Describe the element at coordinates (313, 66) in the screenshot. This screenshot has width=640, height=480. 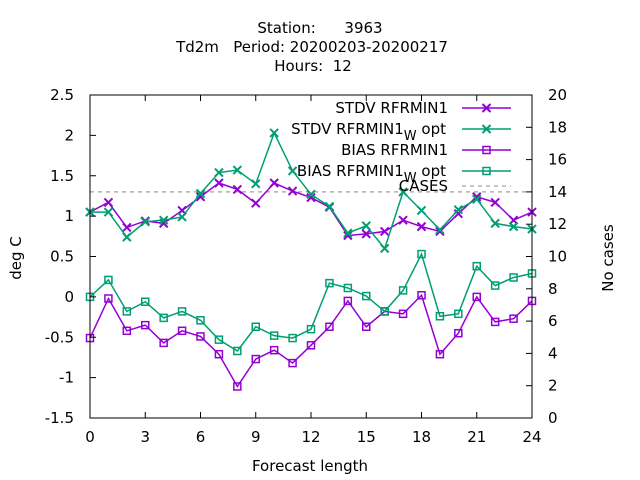
I see `chart-title-line-3: Hours: 12` at that location.